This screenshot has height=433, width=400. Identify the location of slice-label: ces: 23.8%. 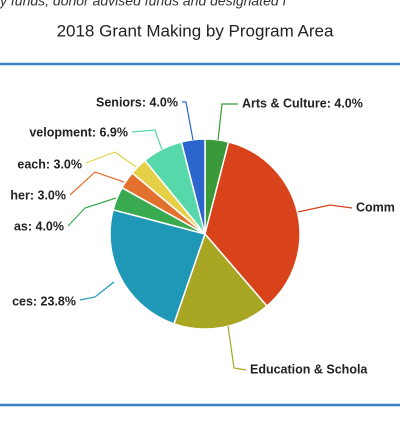
(44, 301).